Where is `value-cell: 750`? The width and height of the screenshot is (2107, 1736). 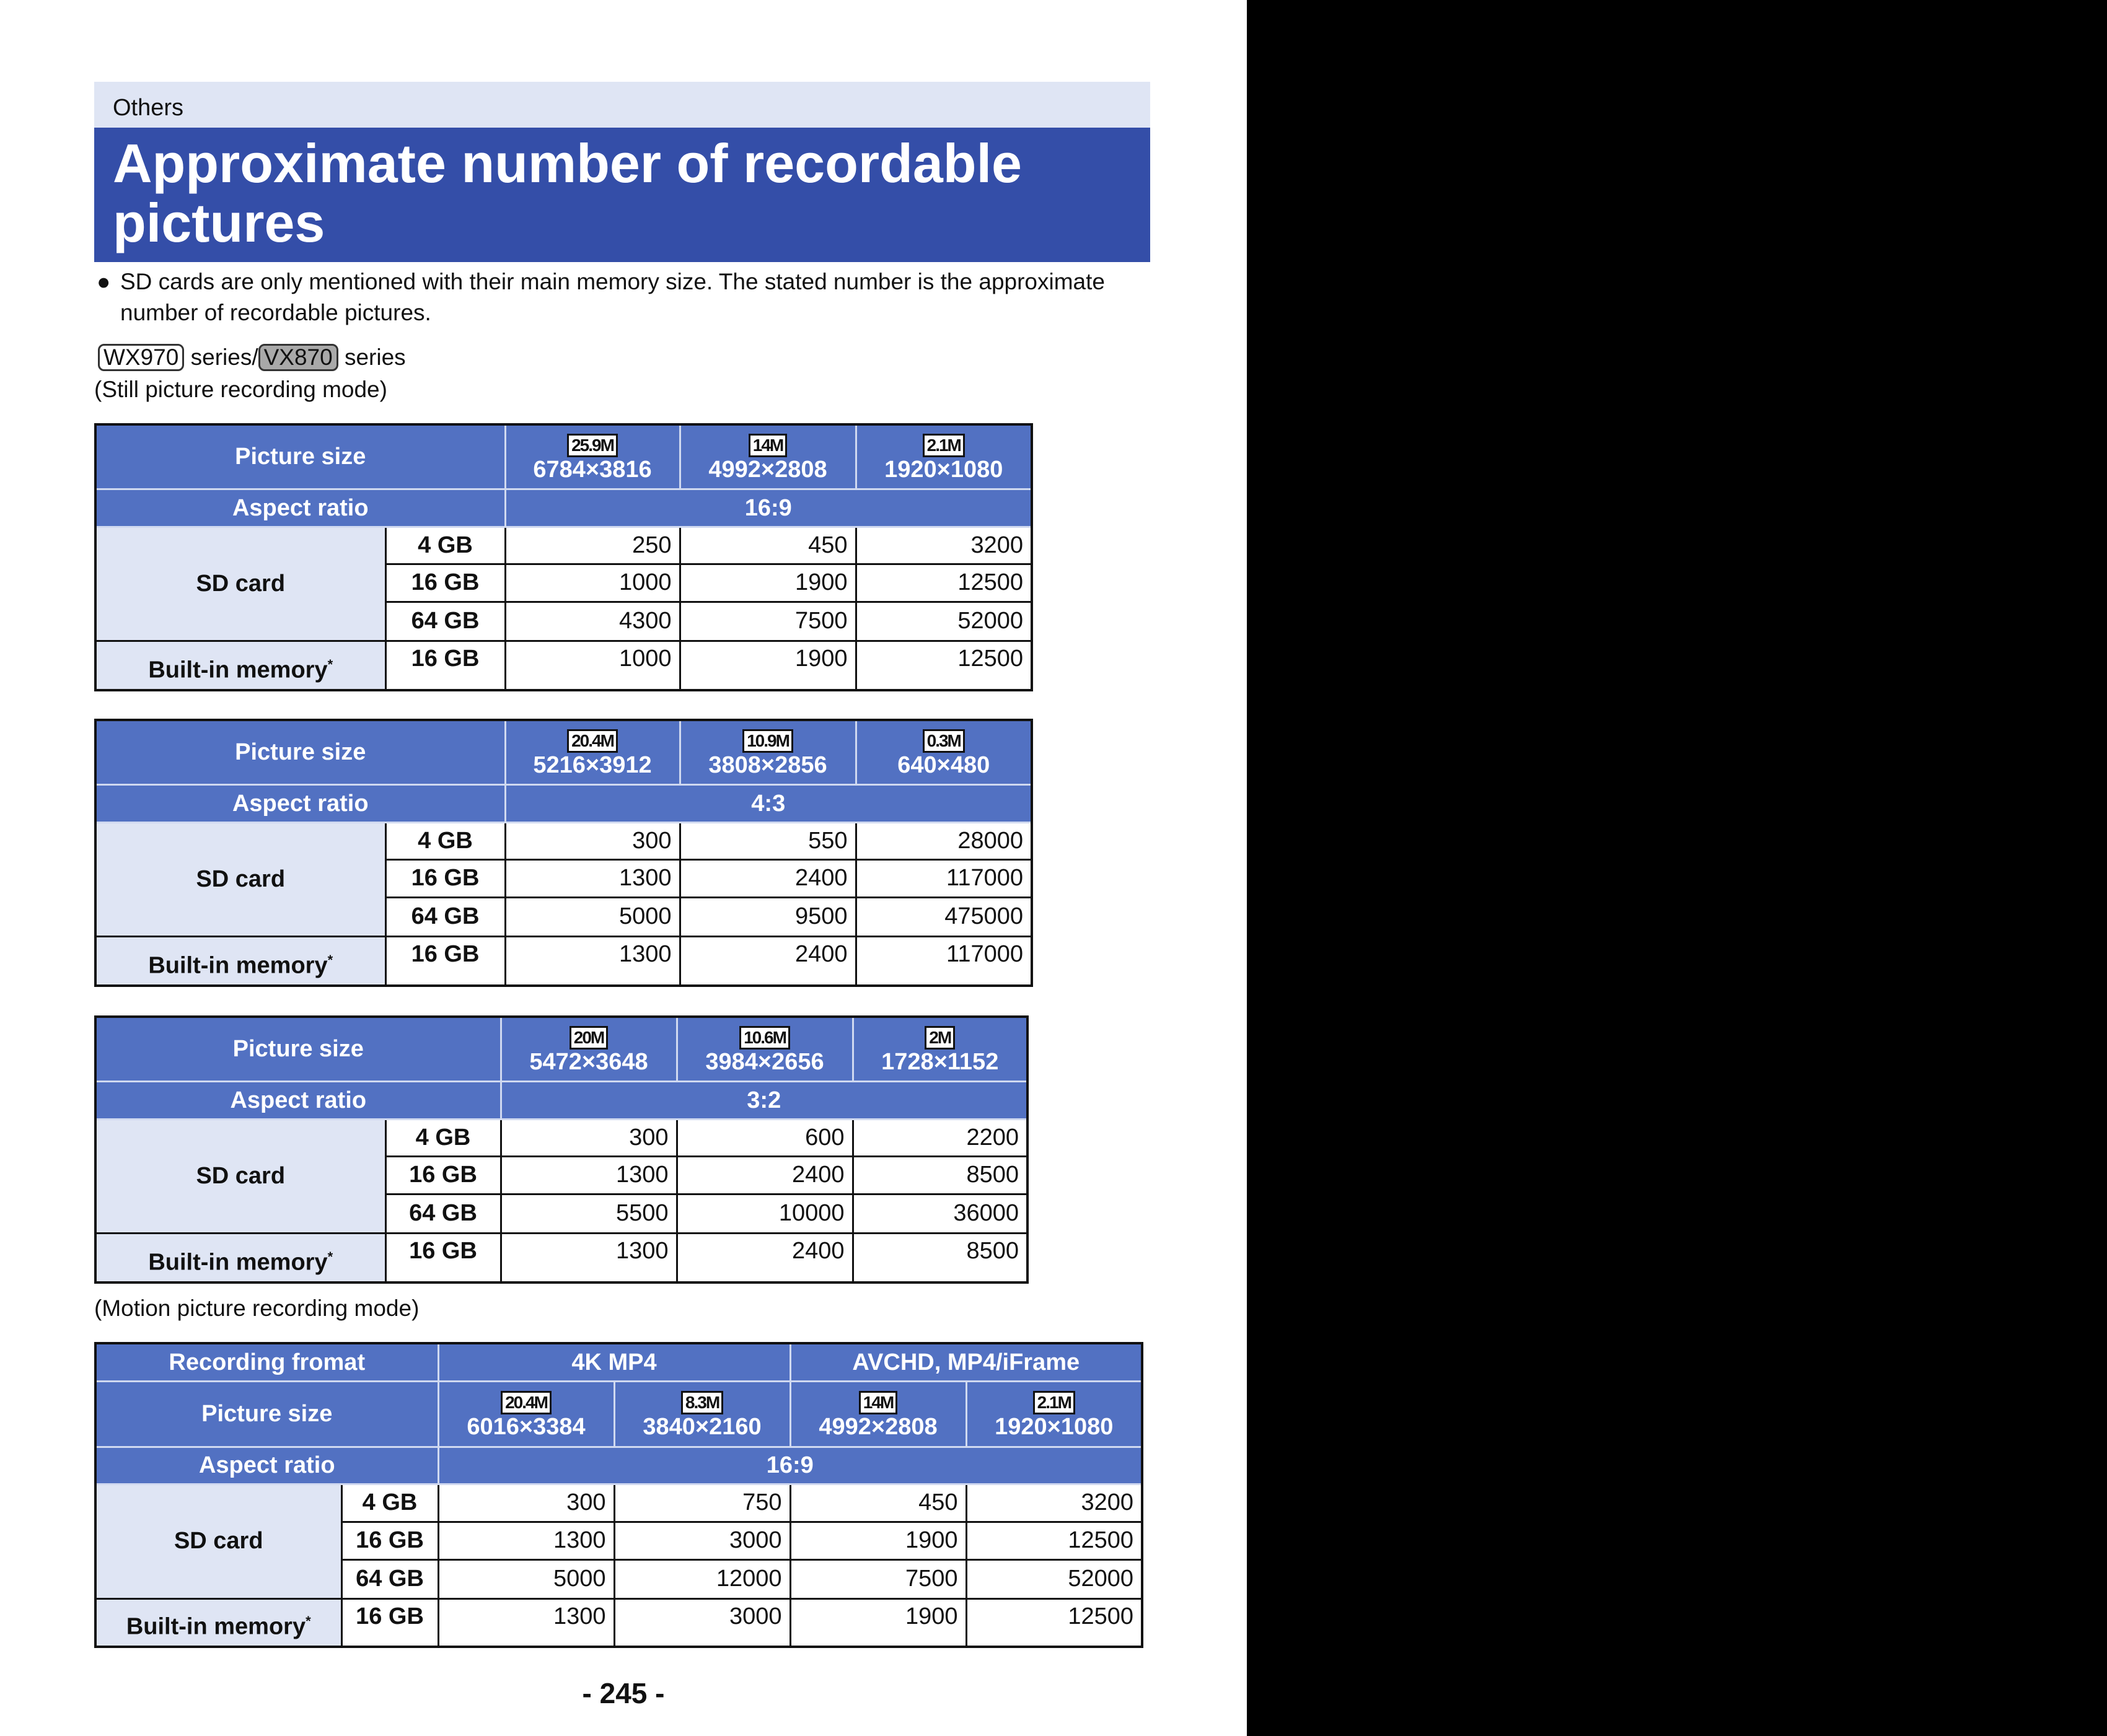 value-cell: 750 is located at coordinates (702, 1503).